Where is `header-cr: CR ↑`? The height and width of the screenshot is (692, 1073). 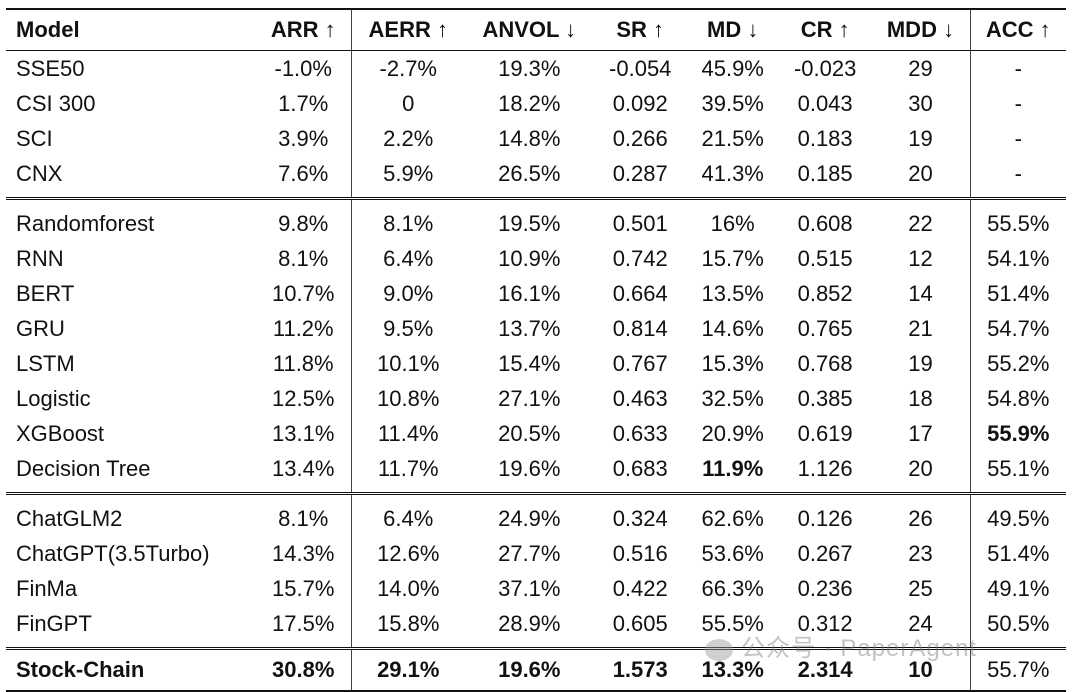 header-cr: CR ↑ is located at coordinates (825, 29).